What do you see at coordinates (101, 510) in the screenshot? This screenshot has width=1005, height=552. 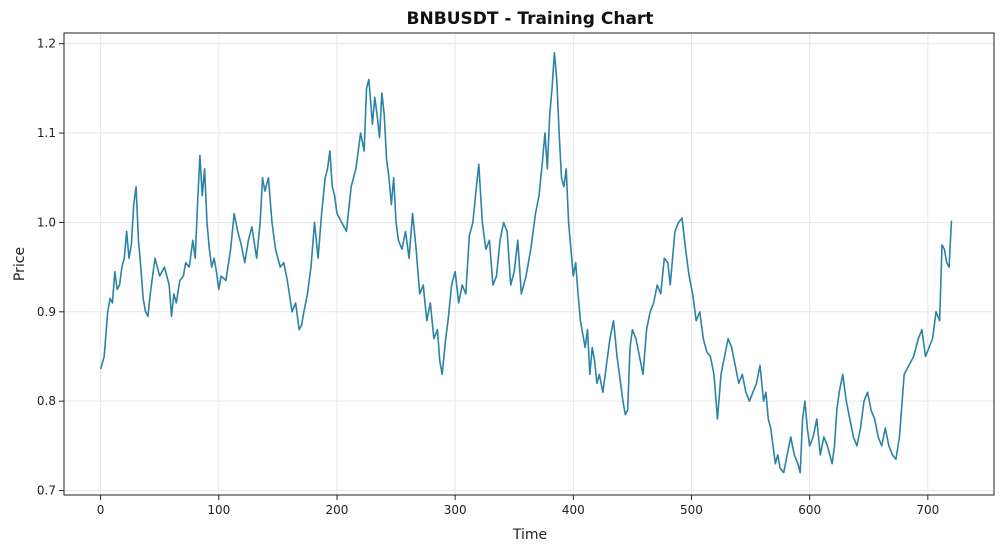 I see `x-tick-label: 0` at bounding box center [101, 510].